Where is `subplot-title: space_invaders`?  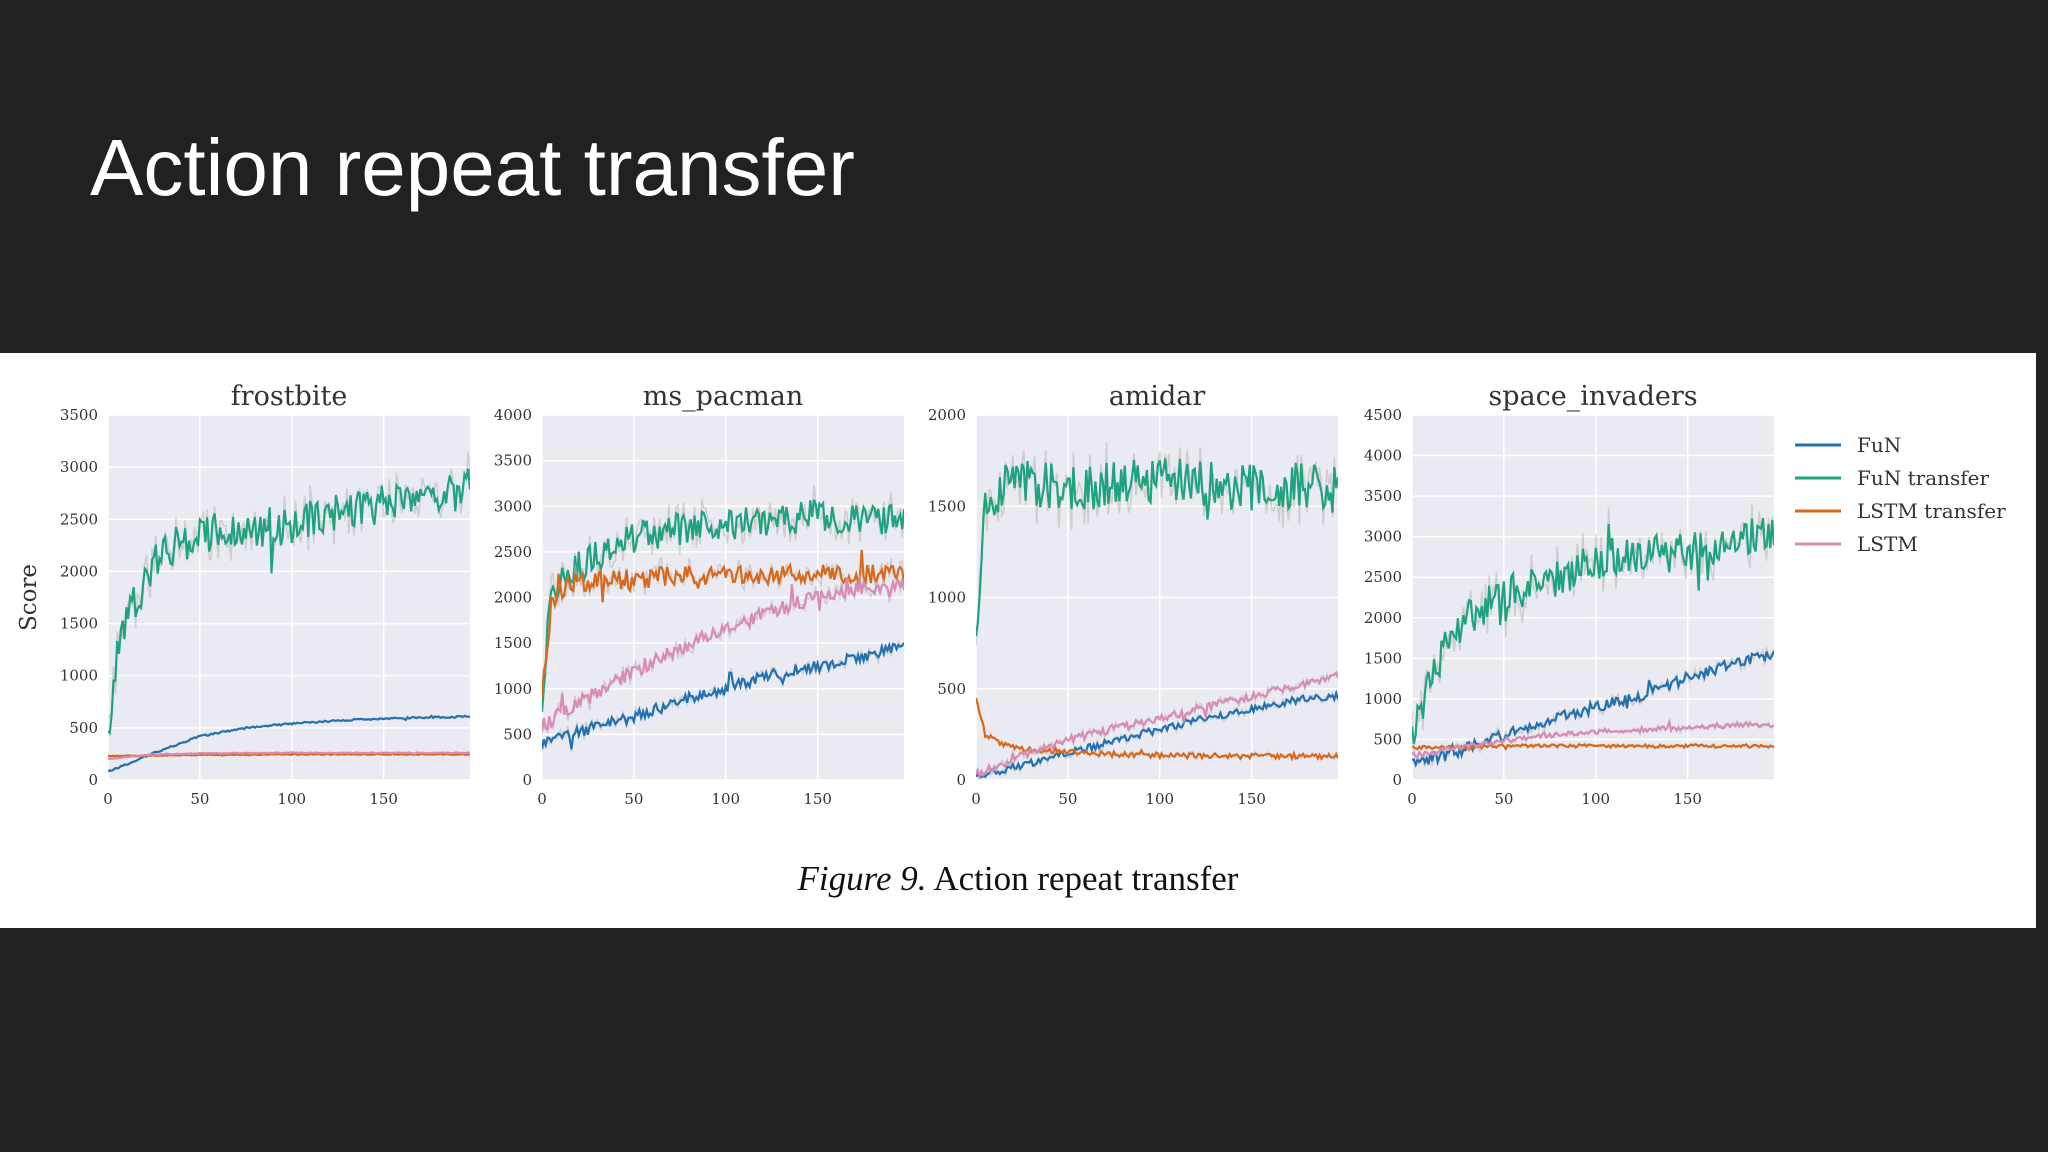
subplot-title: space_invaders is located at coordinates (1592, 396).